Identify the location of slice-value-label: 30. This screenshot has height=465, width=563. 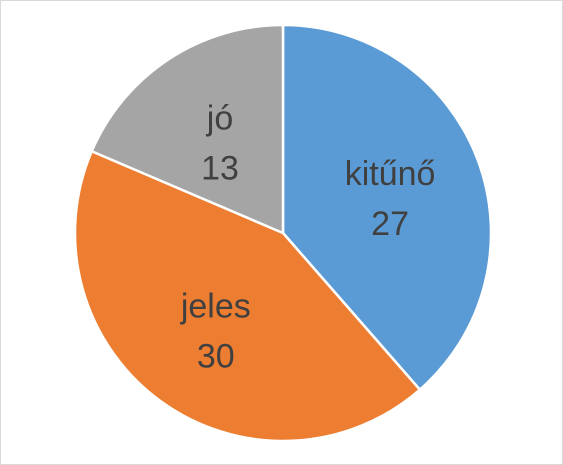
(216, 357).